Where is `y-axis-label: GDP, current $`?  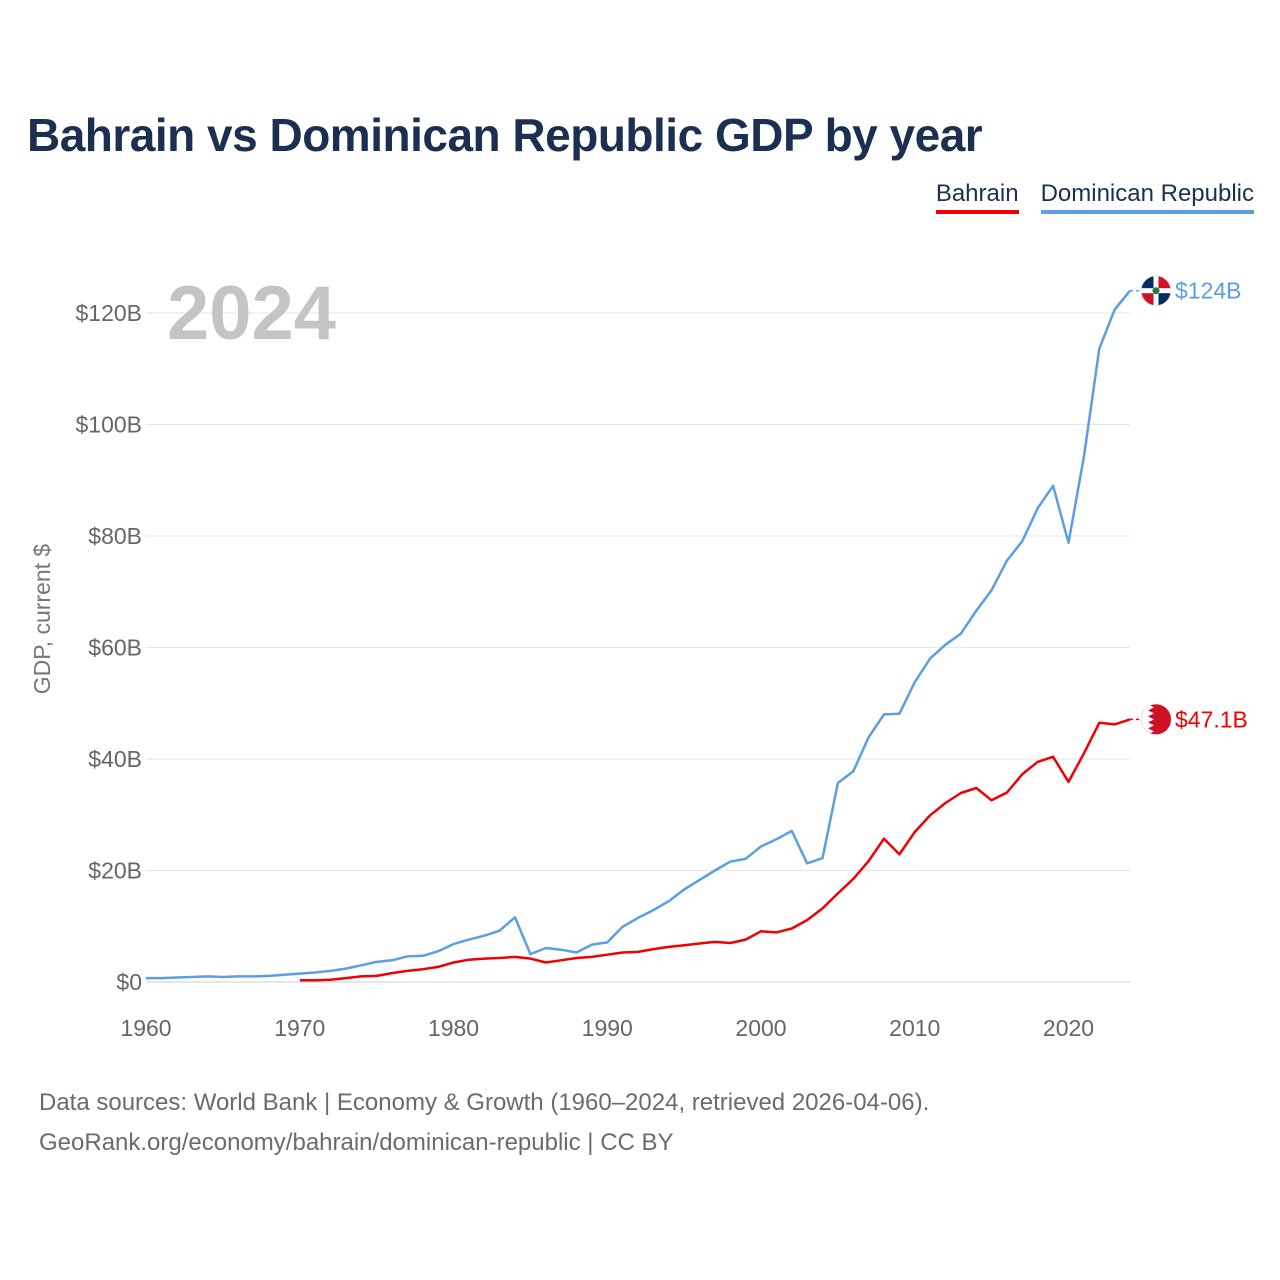 y-axis-label: GDP, current $ is located at coordinates (42, 619).